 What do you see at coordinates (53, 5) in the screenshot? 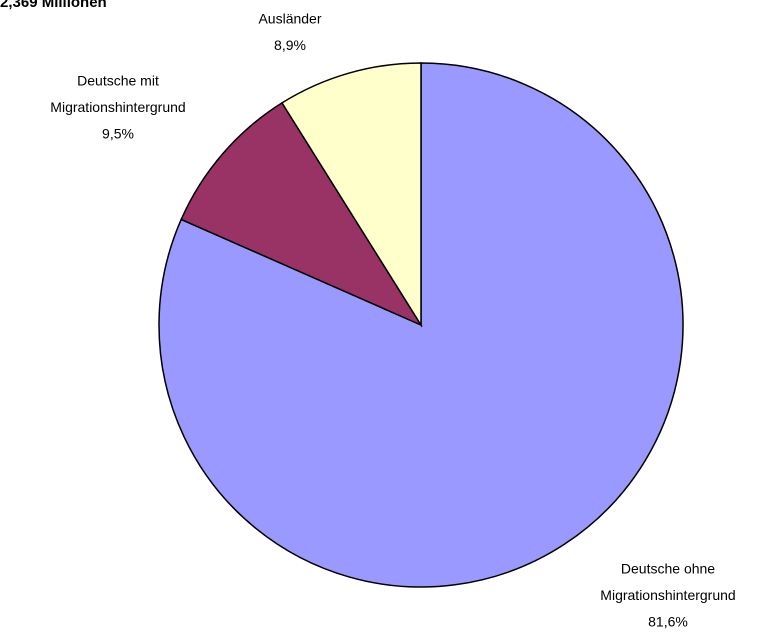
I see `chart-title: 2,369 Millionen` at bounding box center [53, 5].